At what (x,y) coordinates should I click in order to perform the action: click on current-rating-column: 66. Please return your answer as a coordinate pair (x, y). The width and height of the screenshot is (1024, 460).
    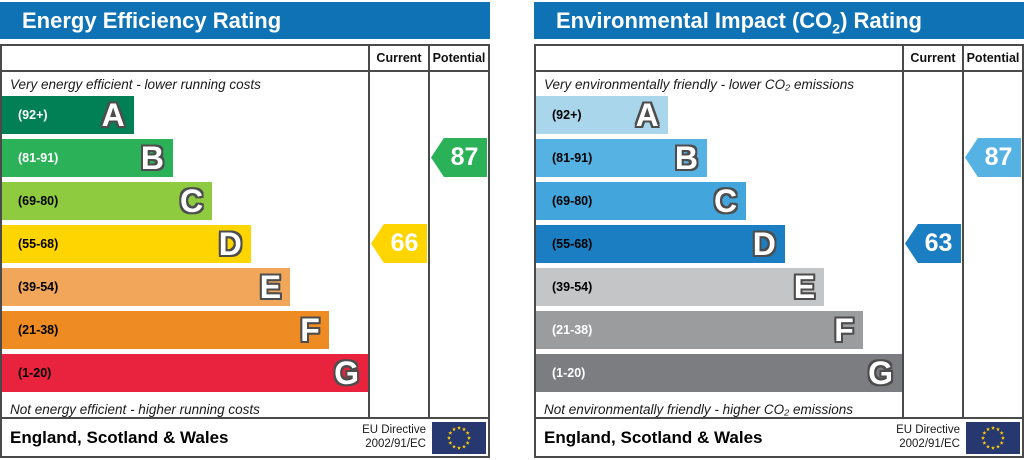
    Looking at the image, I should click on (398, 244).